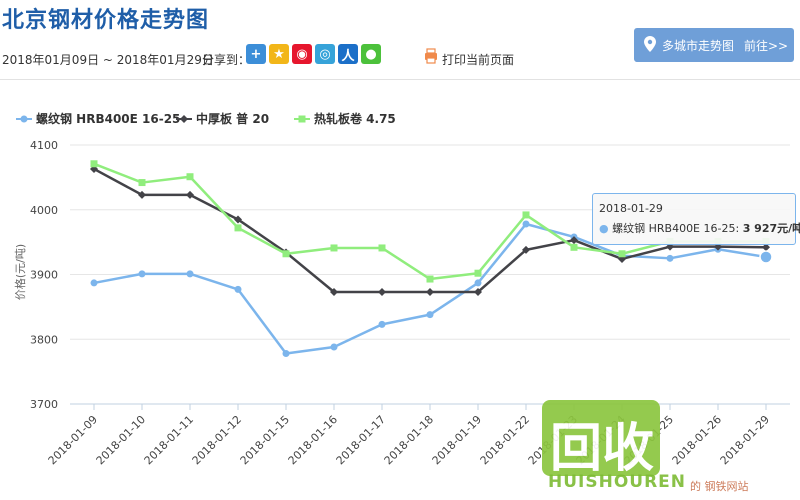 This screenshot has width=800, height=500. What do you see at coordinates (169, 440) in the screenshot?
I see `x-tick-label: 2018-01-11` at bounding box center [169, 440].